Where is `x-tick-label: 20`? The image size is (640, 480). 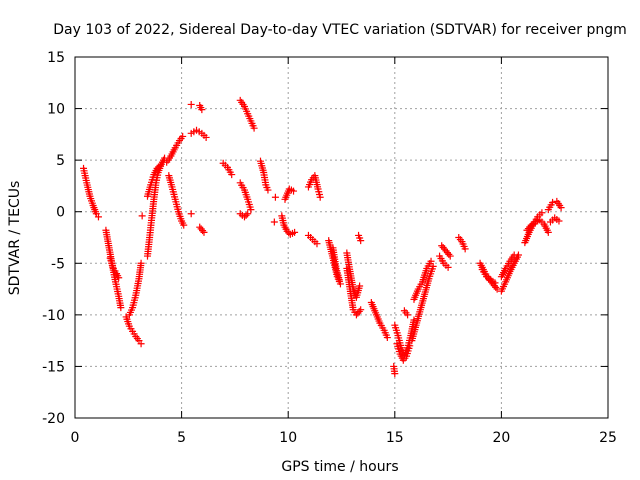 x-tick-label: 20 is located at coordinates (501, 438).